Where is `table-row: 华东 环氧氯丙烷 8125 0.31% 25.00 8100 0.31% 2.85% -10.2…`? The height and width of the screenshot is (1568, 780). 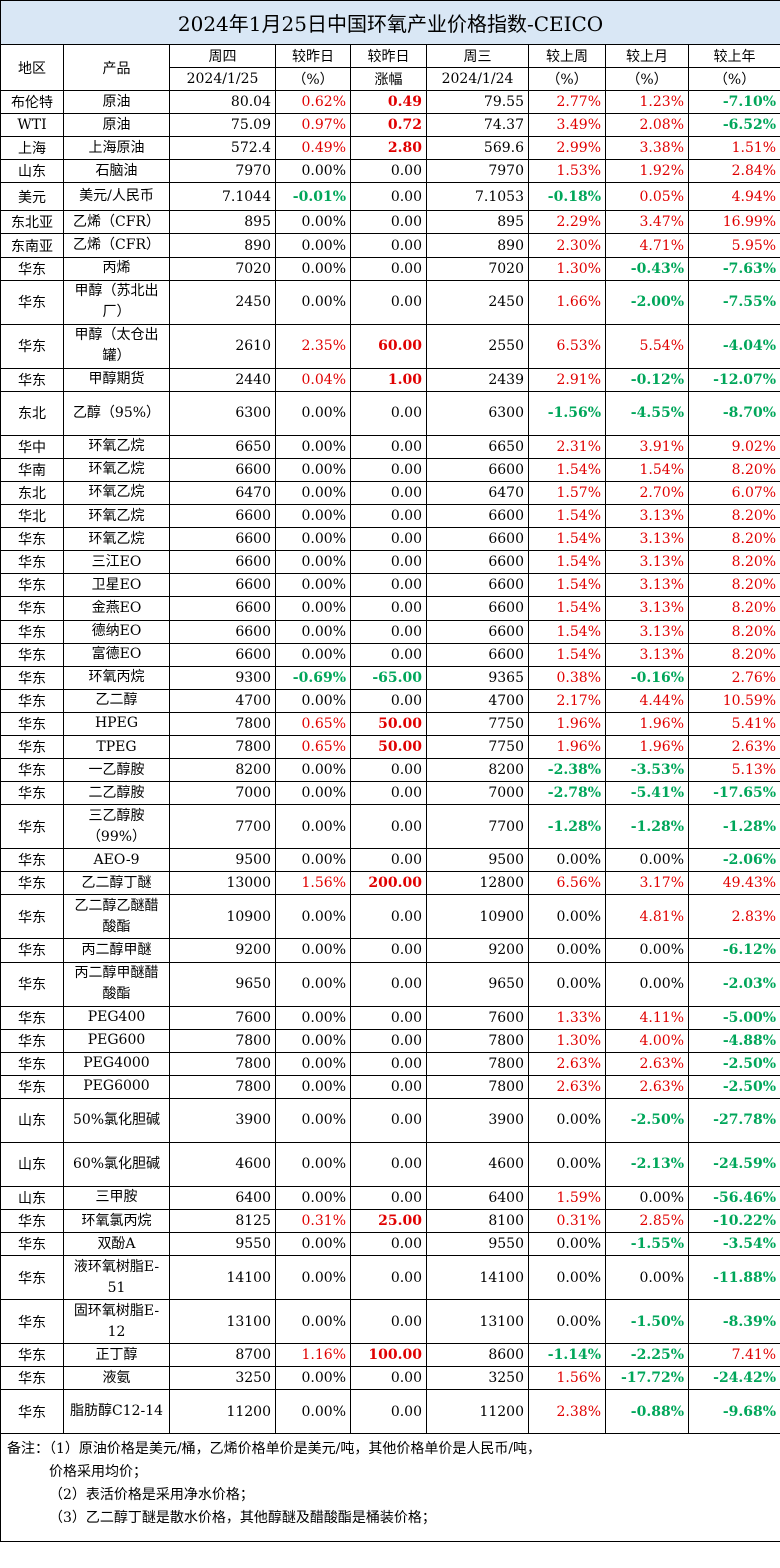
table-row: 华东 环氧氯丙烷 8125 0.31% 25.00 8100 0.31% 2.85% -10.2… is located at coordinates (390, 1221).